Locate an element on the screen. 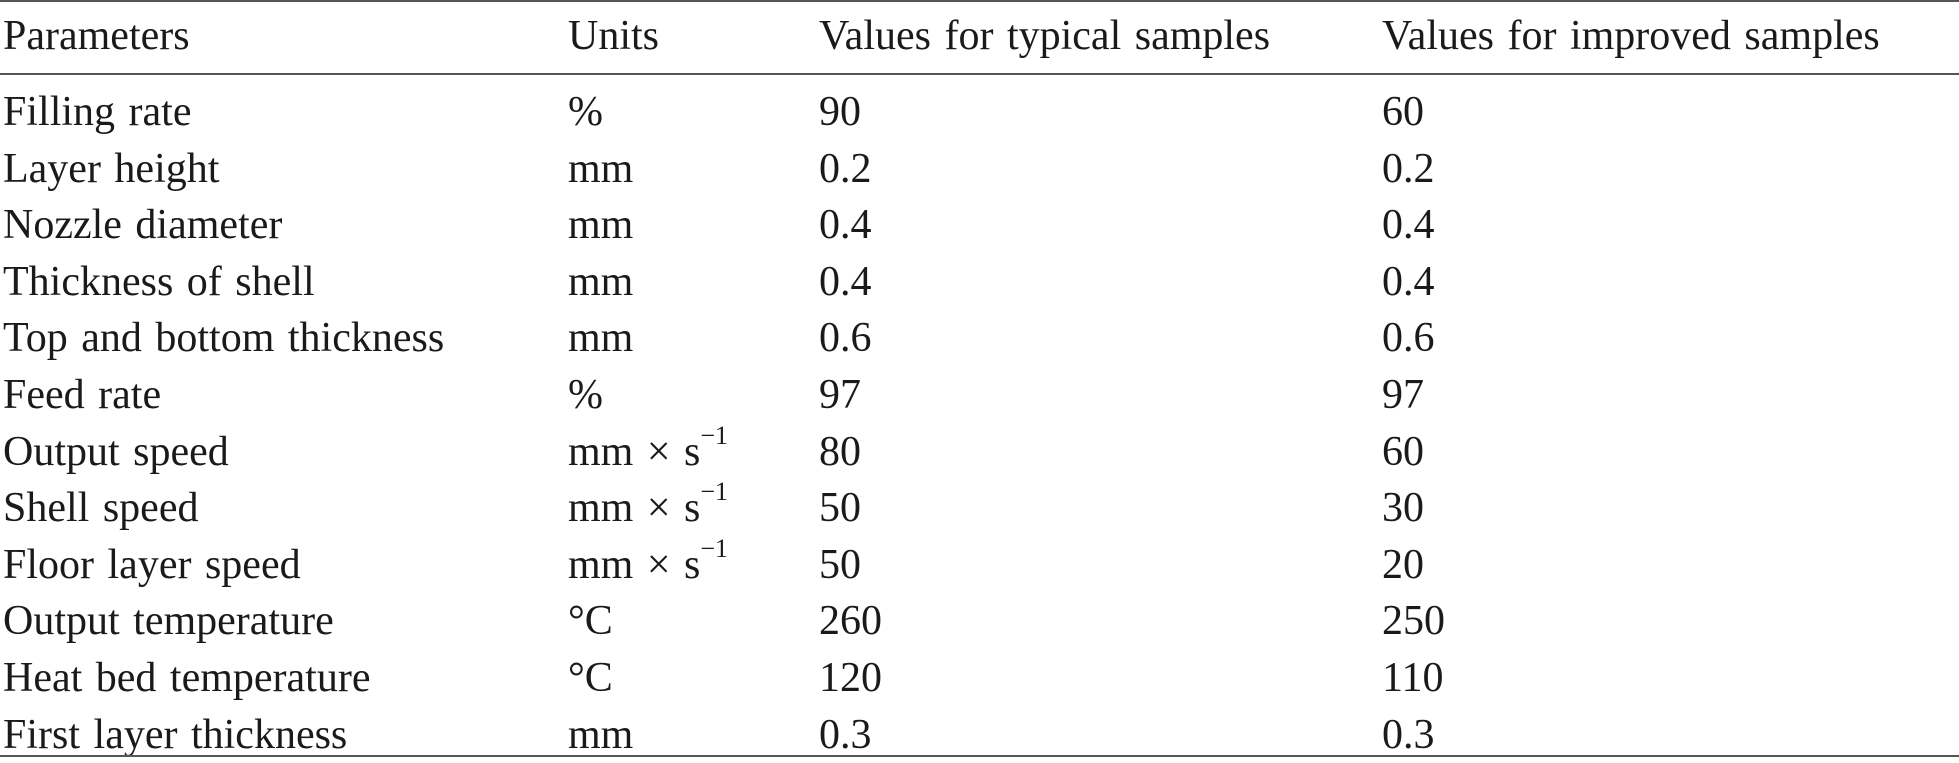  cell-parameter: Nozzle diameter is located at coordinates (143, 225).